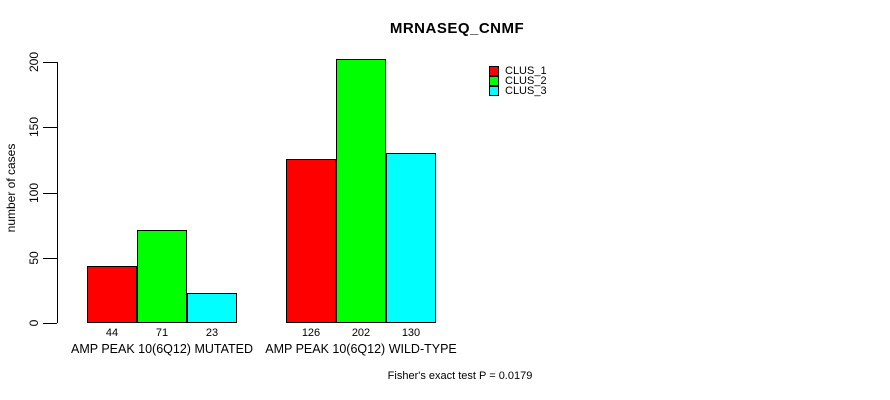 The image size is (890, 400). Describe the element at coordinates (526, 81) in the screenshot. I see `legend-label: CLUS_2` at that location.